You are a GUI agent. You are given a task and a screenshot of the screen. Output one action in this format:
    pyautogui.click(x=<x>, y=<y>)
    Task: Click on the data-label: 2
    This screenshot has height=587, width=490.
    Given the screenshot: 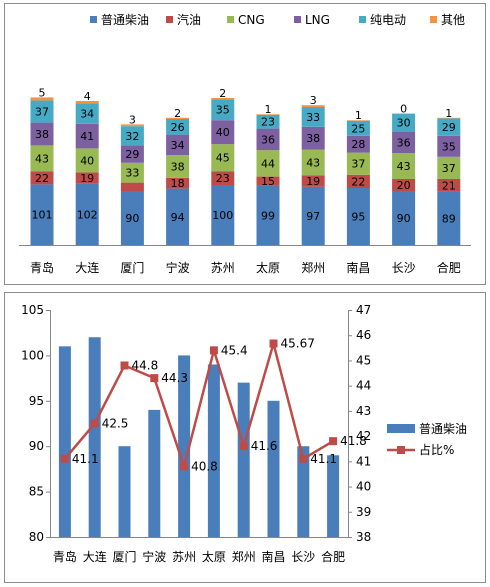 What is the action you would take?
    pyautogui.click(x=177, y=113)
    